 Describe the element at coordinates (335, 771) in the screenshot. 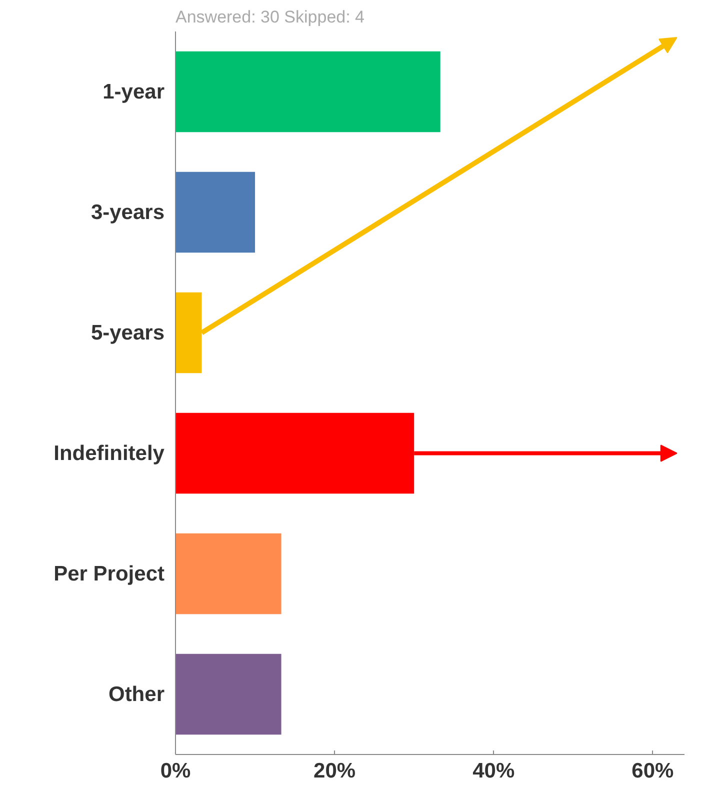

I see `x-tick-label: 20%` at that location.